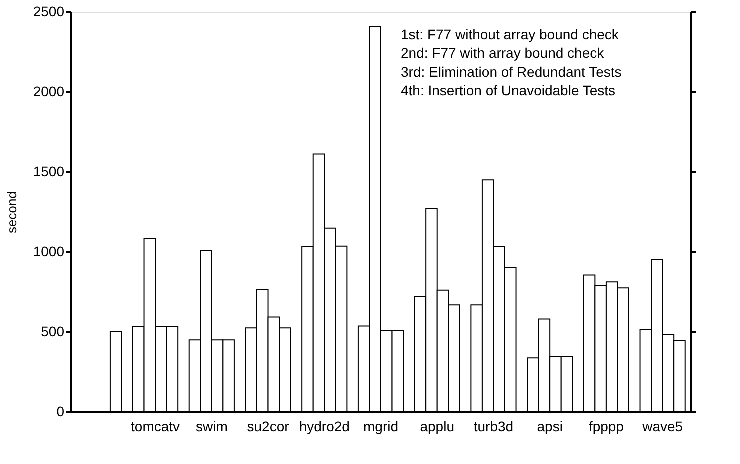 The image size is (740, 464). I want to click on x-tick-label: mgrid, so click(381, 426).